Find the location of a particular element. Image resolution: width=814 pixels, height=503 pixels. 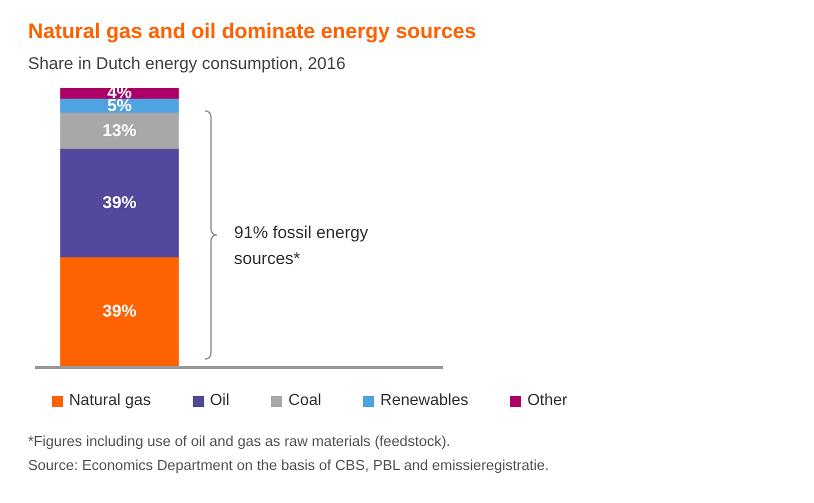

legend-label: Other is located at coordinates (547, 401).